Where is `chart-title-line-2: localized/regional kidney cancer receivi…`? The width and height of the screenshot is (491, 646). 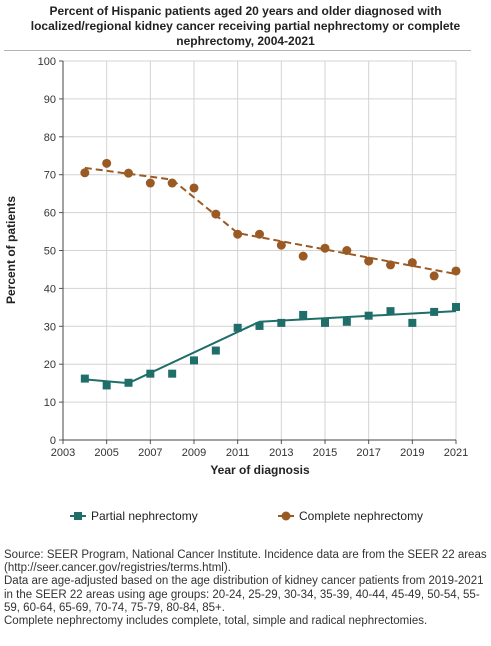 chart-title-line-2: localized/regional kidney cancer receivi… is located at coordinates (245, 26).